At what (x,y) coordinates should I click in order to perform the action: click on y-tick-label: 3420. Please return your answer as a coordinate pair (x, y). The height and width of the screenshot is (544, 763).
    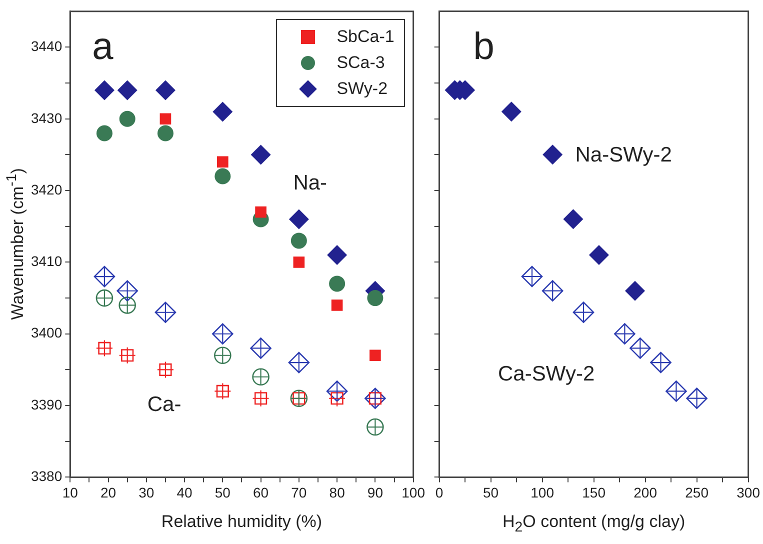
    Looking at the image, I should click on (46, 189).